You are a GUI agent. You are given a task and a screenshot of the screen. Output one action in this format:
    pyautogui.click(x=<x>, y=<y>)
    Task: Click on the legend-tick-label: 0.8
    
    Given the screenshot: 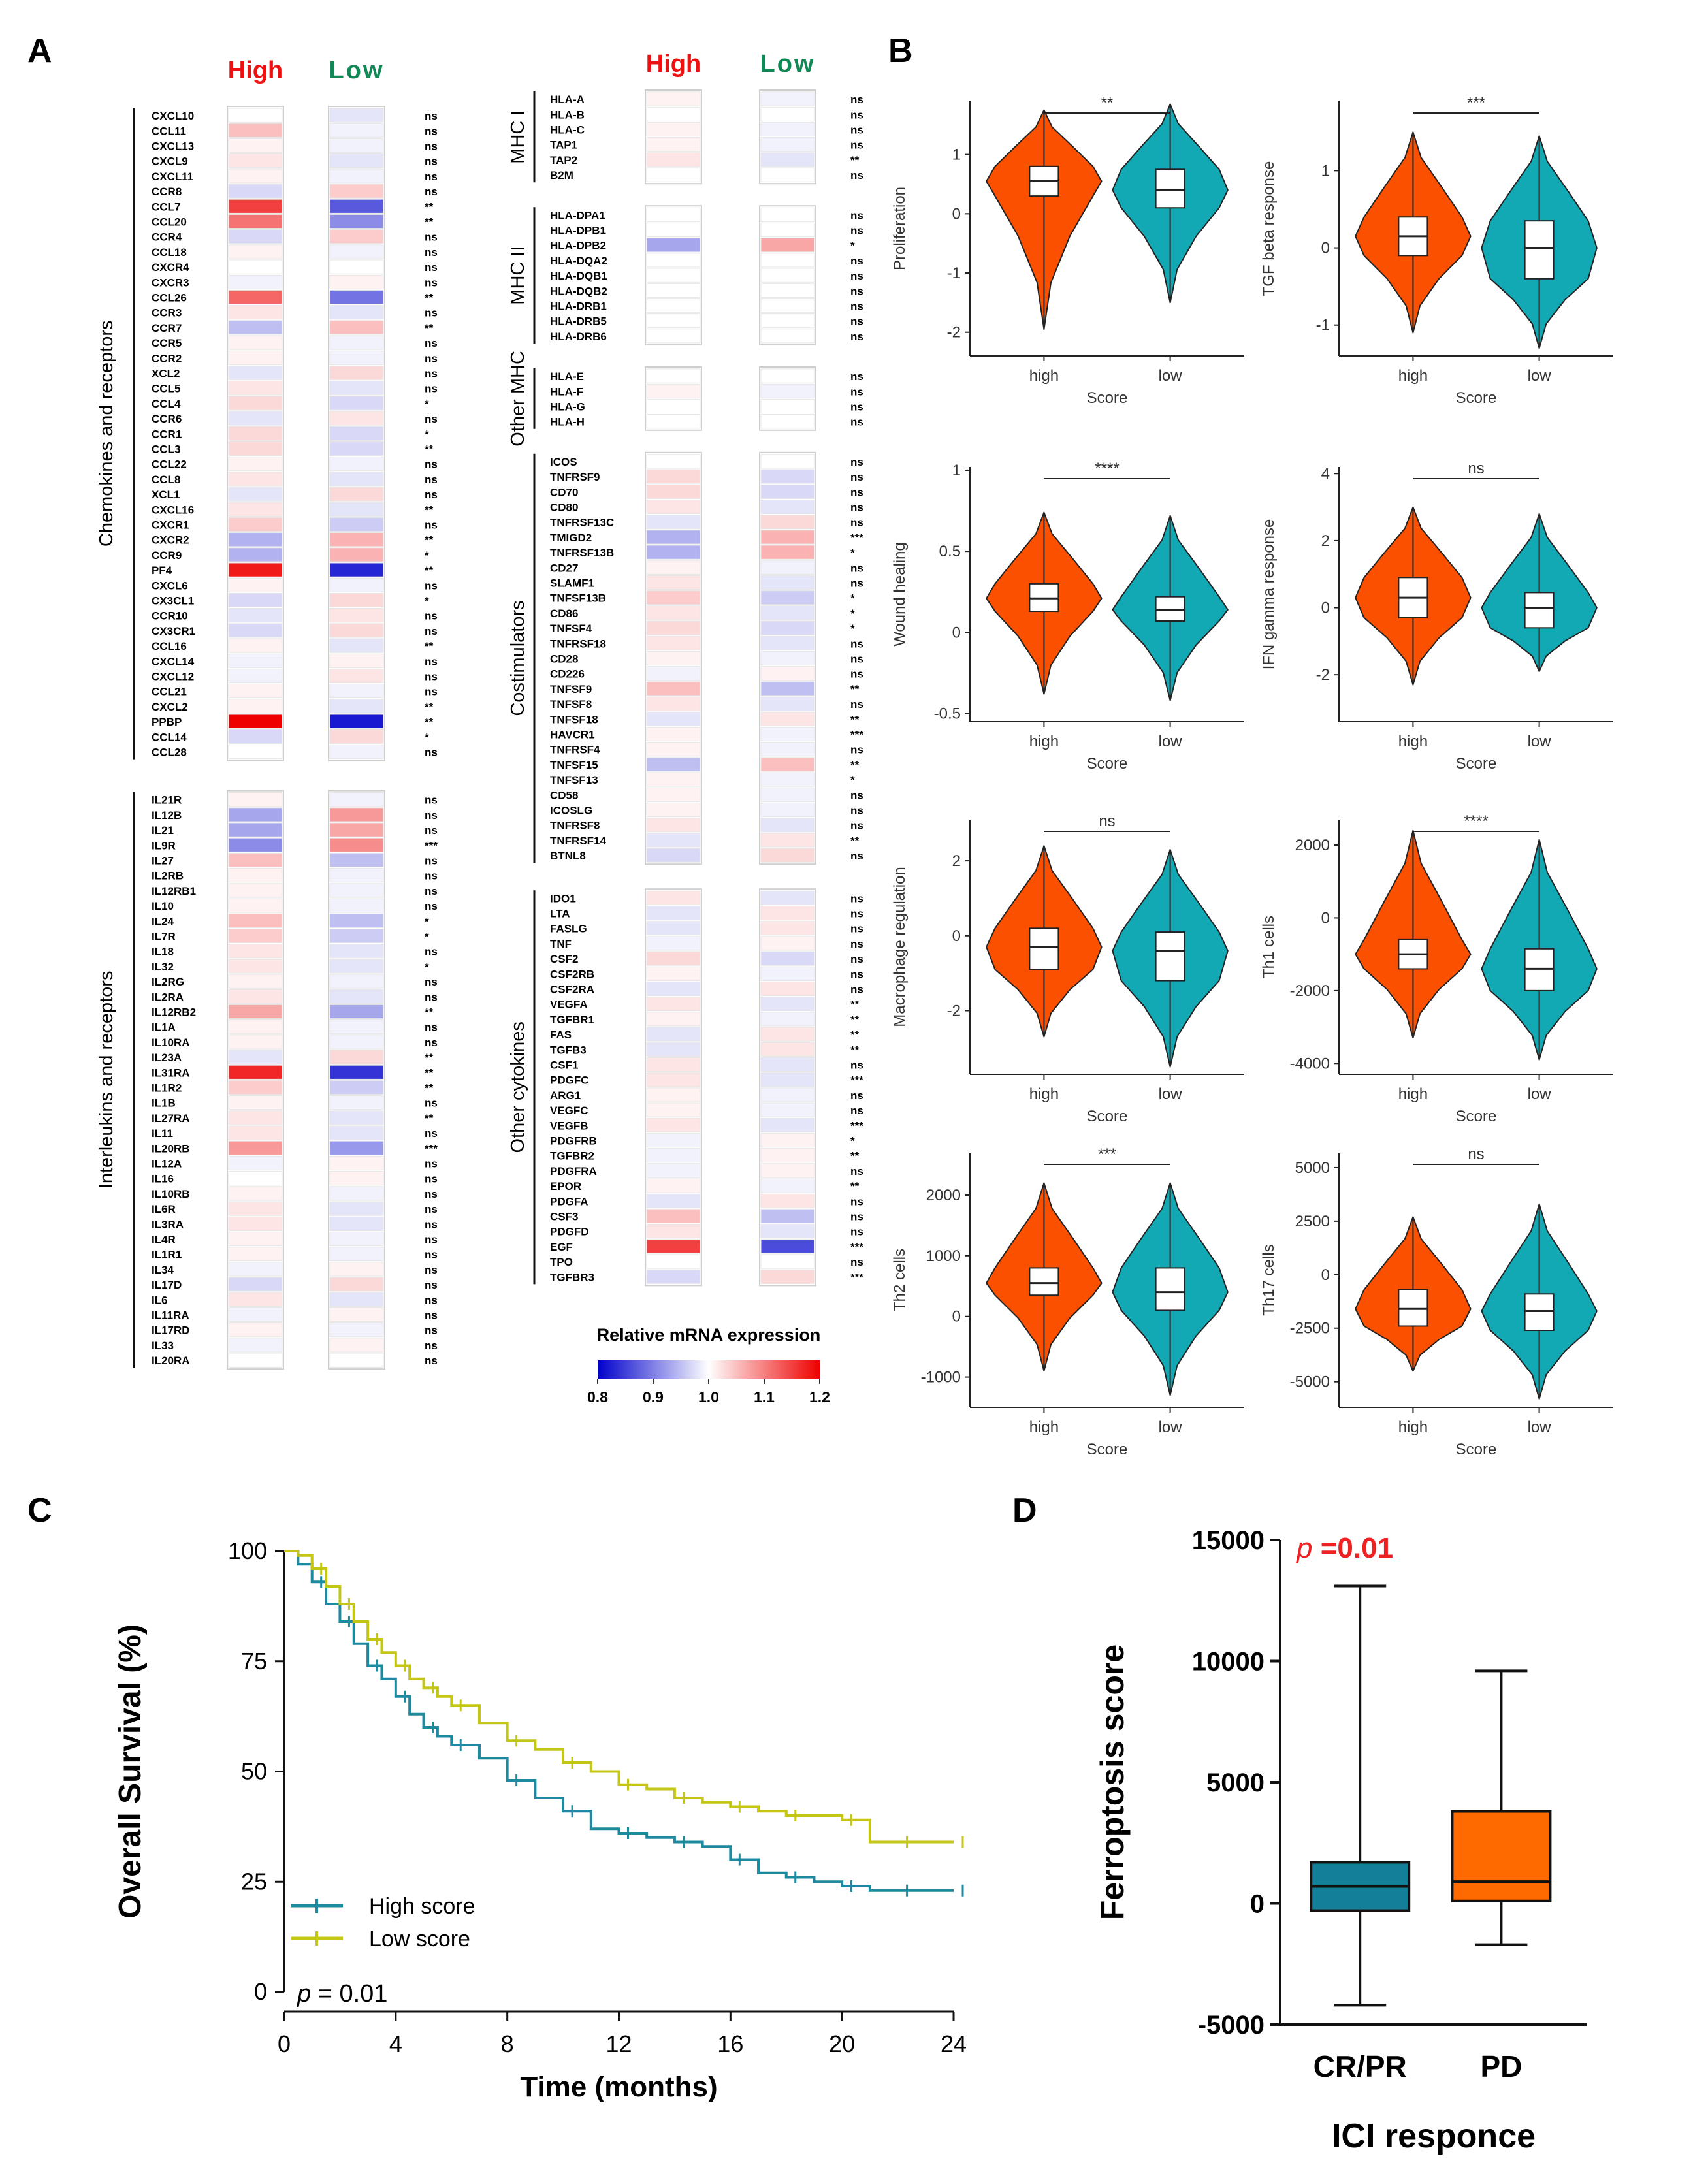 What is the action you would take?
    pyautogui.click(x=597, y=1396)
    